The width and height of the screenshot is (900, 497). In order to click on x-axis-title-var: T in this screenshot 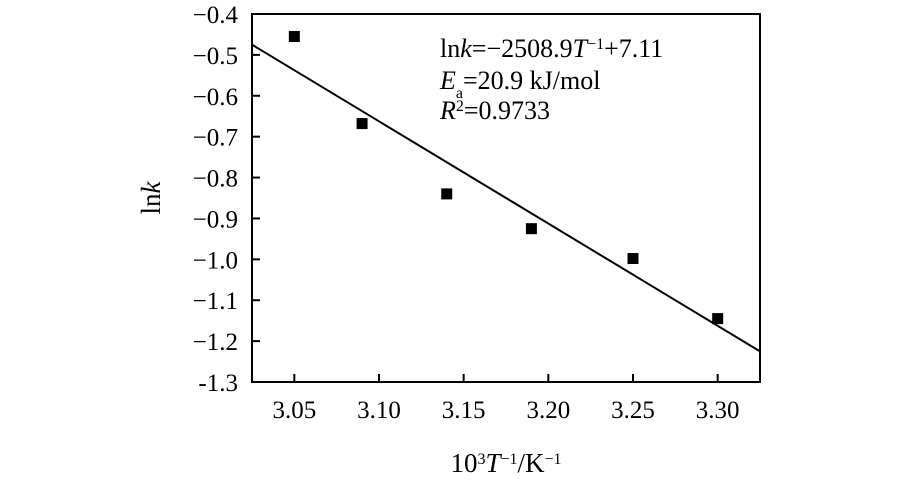, I will do `click(493, 463)`.